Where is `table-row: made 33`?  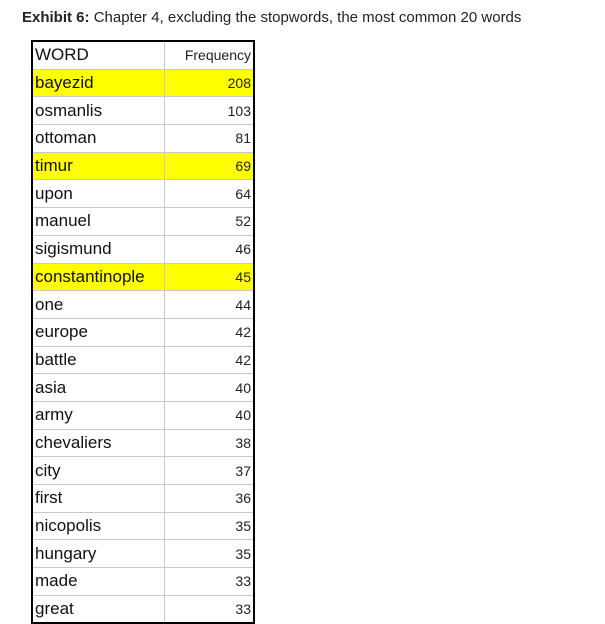
table-row: made 33 is located at coordinates (143, 581).